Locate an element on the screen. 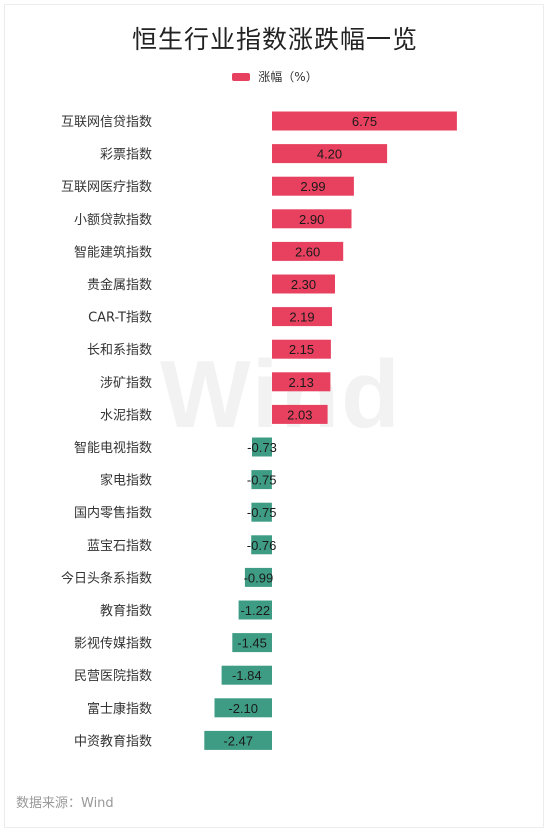 This screenshot has width=550, height=834. value-label: -0.76 is located at coordinates (262, 545).